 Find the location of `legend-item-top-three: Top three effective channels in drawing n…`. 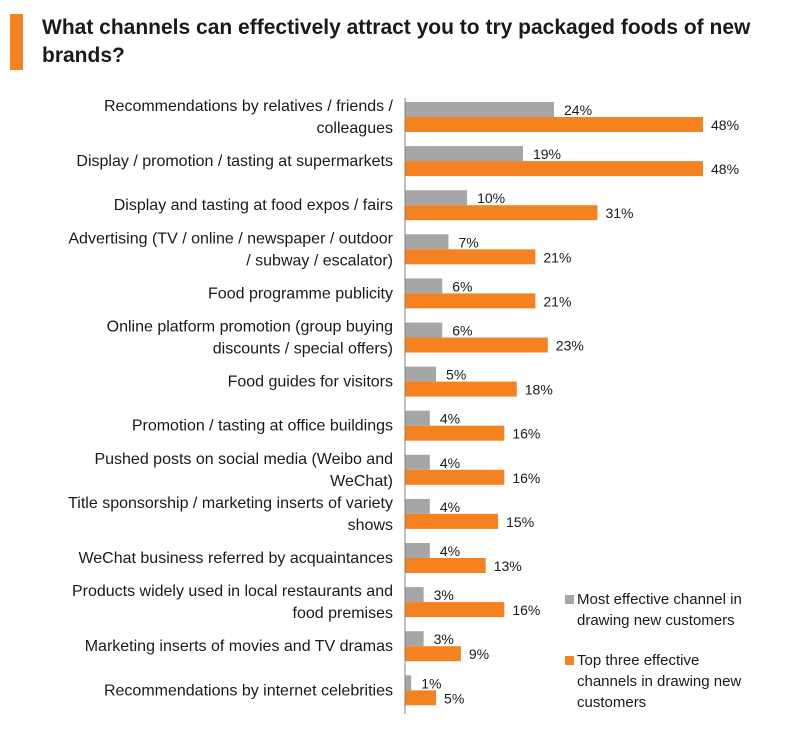

legend-item-top-three: Top three effective channels in drawing n… is located at coordinates (653, 681).